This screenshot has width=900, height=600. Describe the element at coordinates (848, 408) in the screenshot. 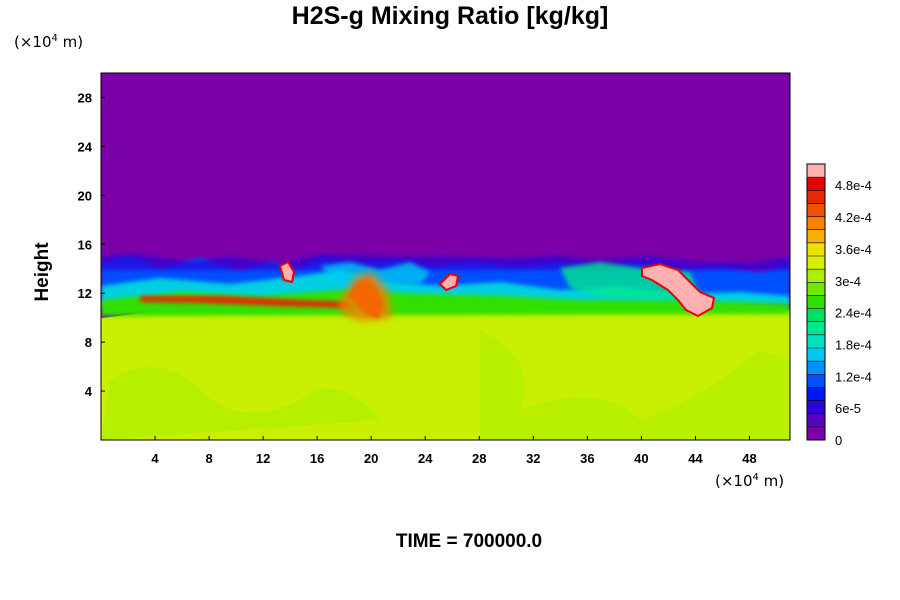

I see `colorbar-tick-label: 6e-5` at that location.